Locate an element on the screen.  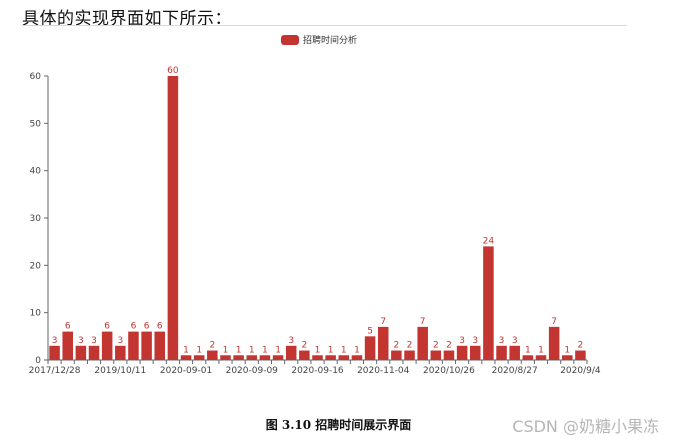
x-tick-label: 2020-09-16 is located at coordinates (317, 371).